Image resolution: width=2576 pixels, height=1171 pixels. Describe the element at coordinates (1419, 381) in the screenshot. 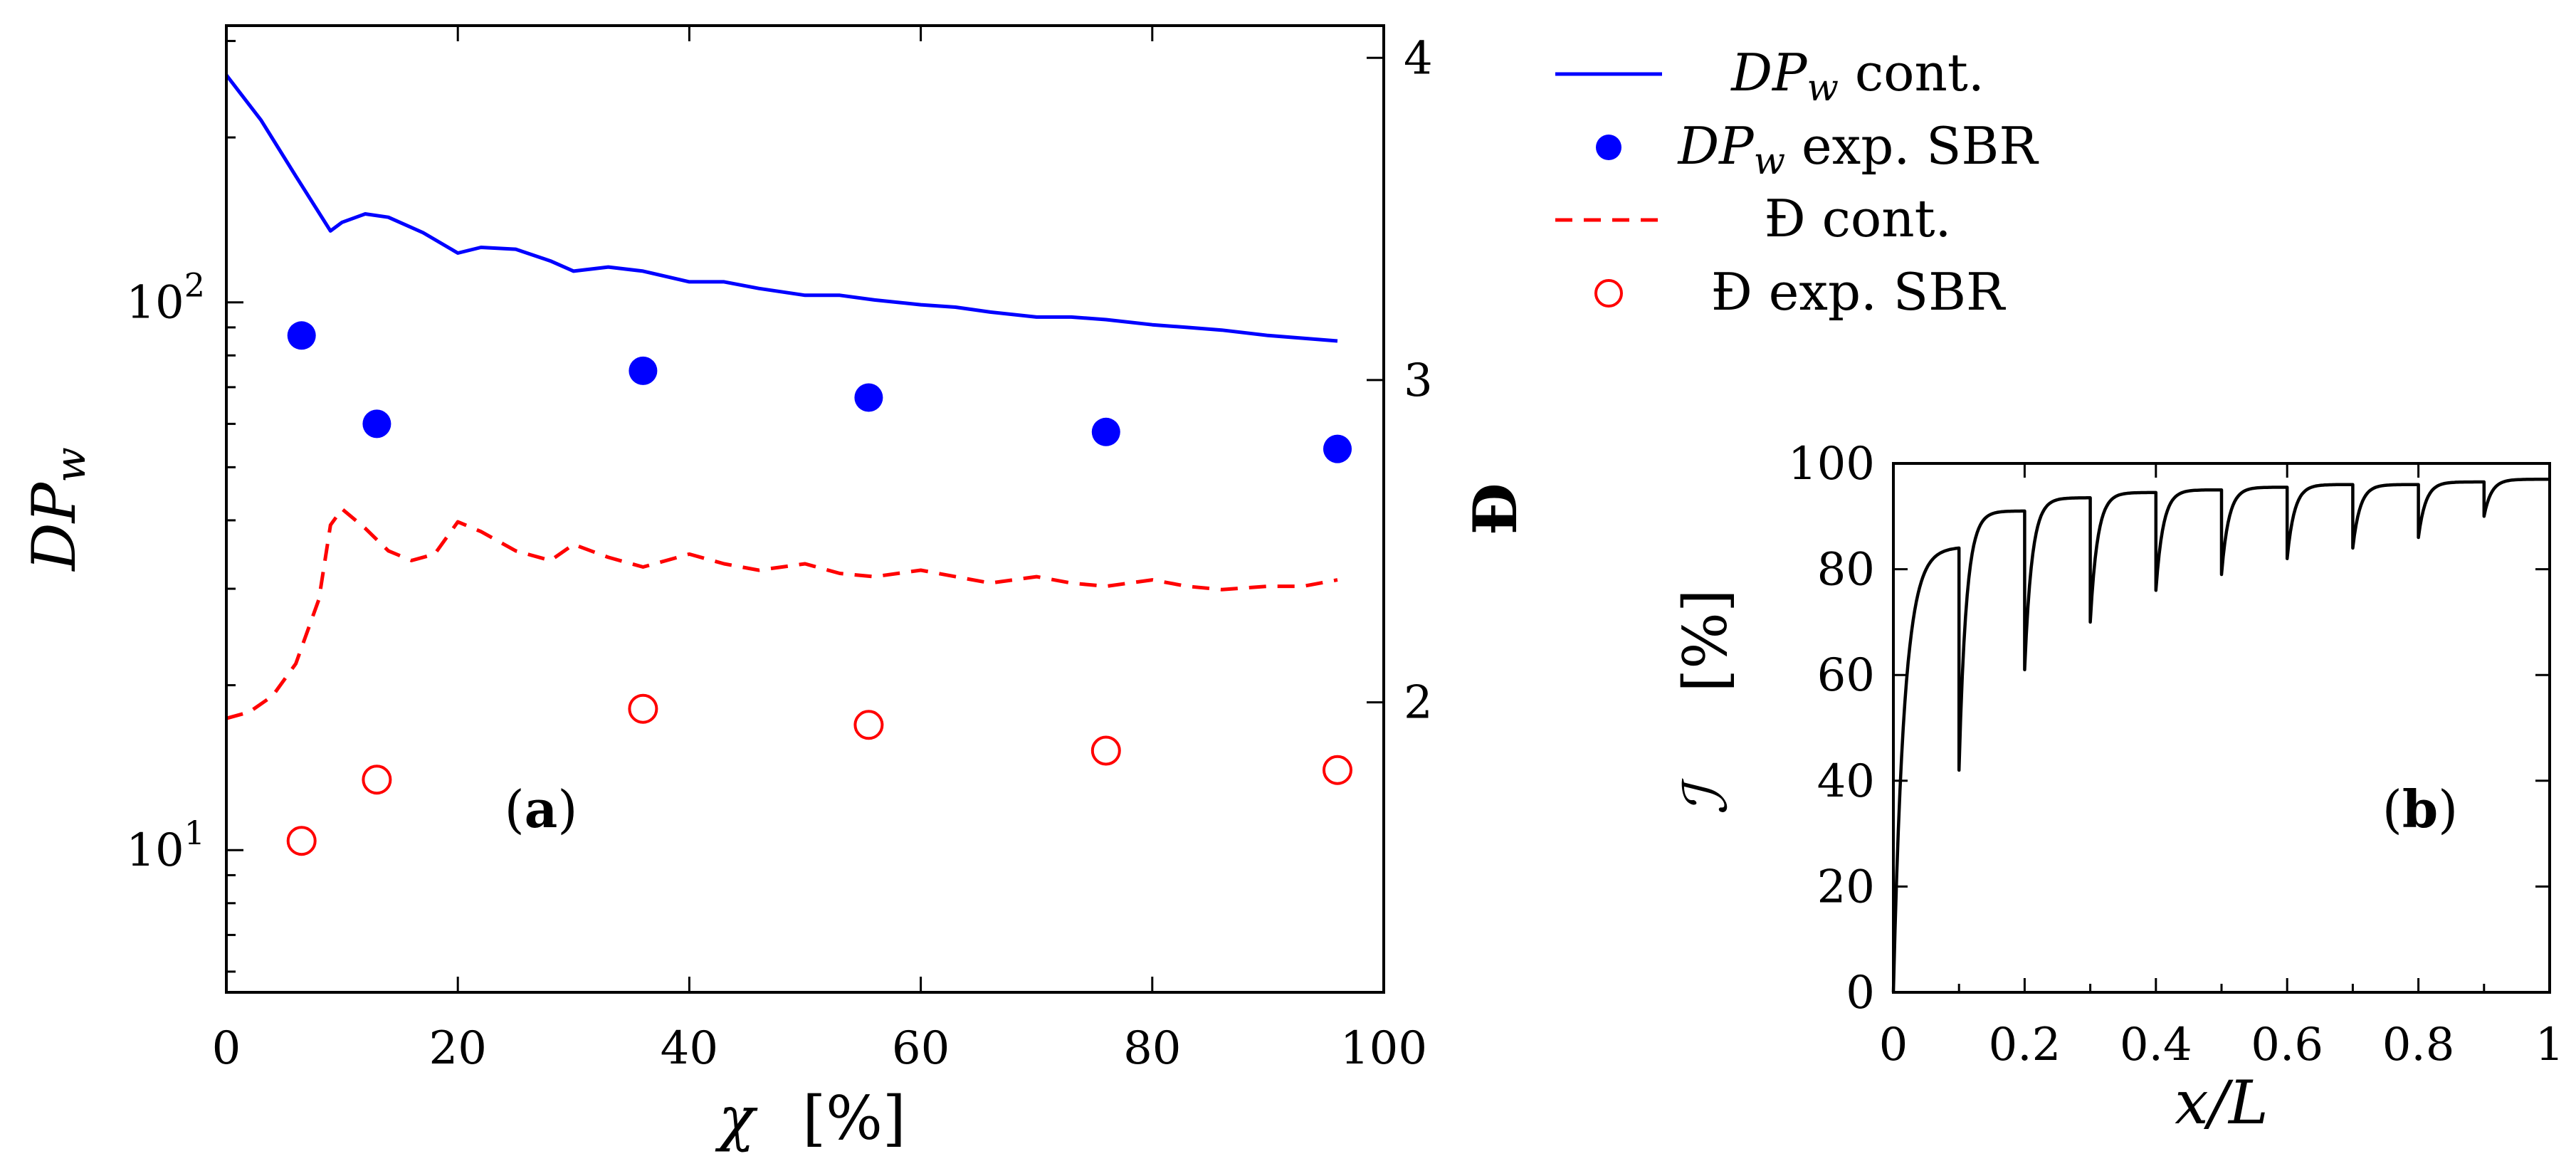

I see `y-right-tick-label: 3` at that location.